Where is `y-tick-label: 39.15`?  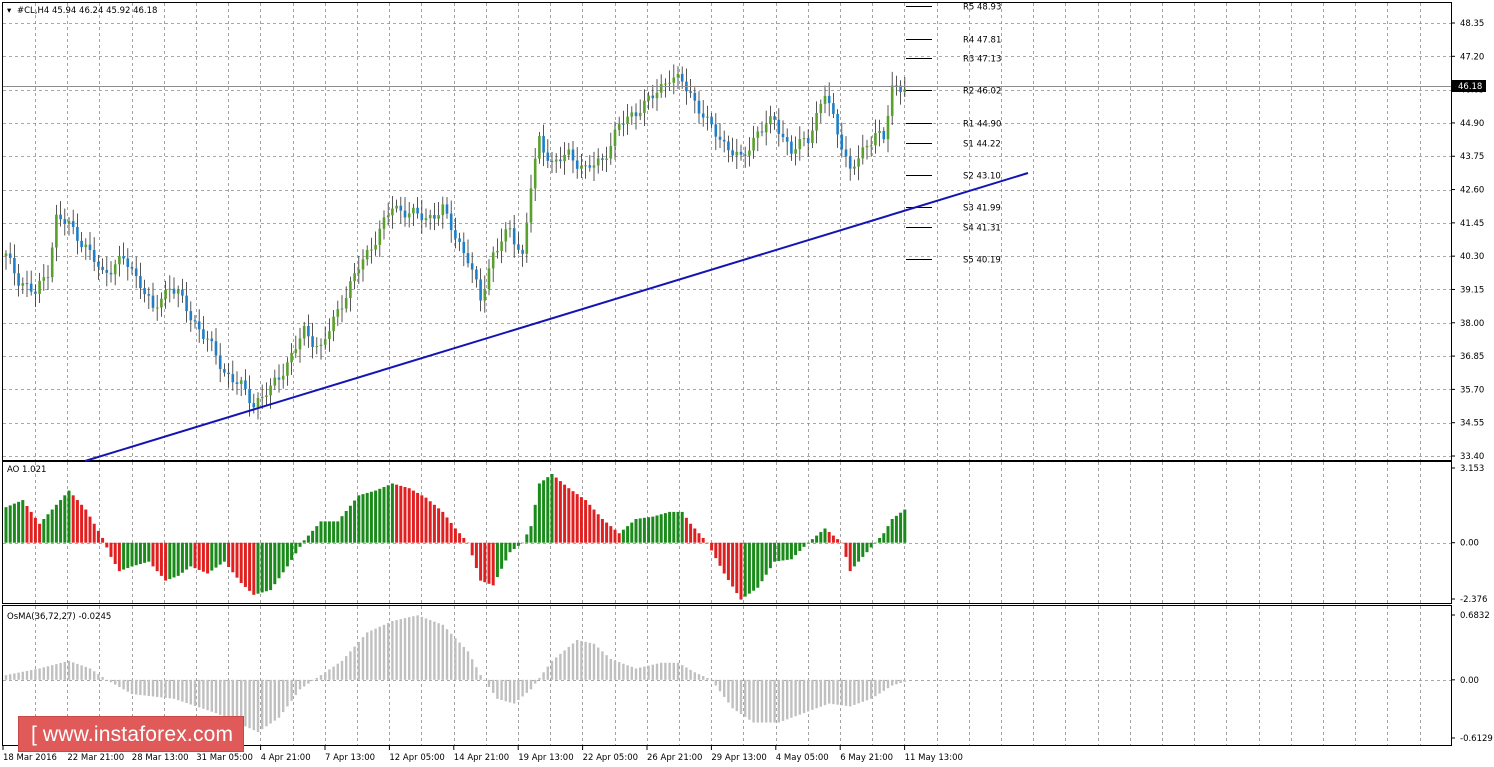 y-tick-label: 39.15 is located at coordinates (1472, 290).